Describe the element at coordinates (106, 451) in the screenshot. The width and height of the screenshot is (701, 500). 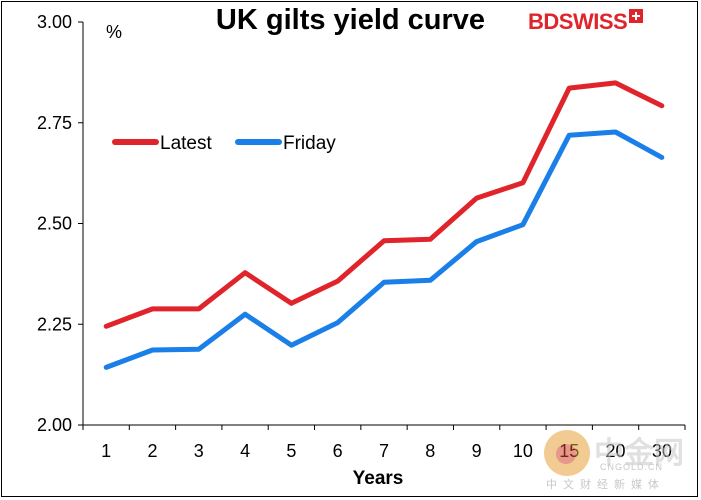
I see `x-tick-label: 1` at that location.